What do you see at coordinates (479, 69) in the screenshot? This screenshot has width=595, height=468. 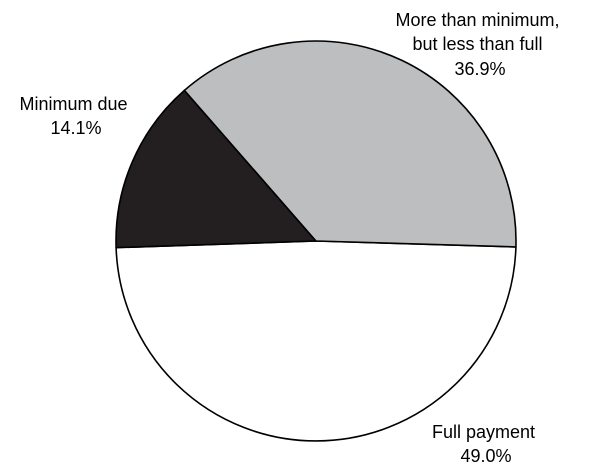 I see `value-more-than-minimum: 36.9%` at bounding box center [479, 69].